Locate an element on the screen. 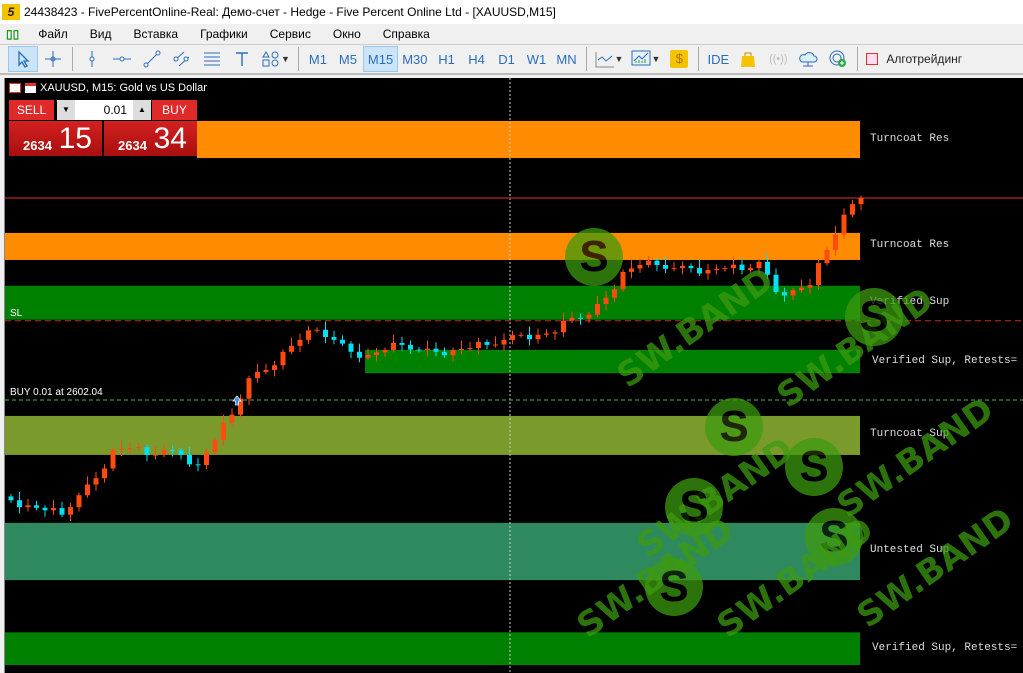 The width and height of the screenshot is (1023, 673). algo-trading-checkbox-icon is located at coordinates (872, 59).